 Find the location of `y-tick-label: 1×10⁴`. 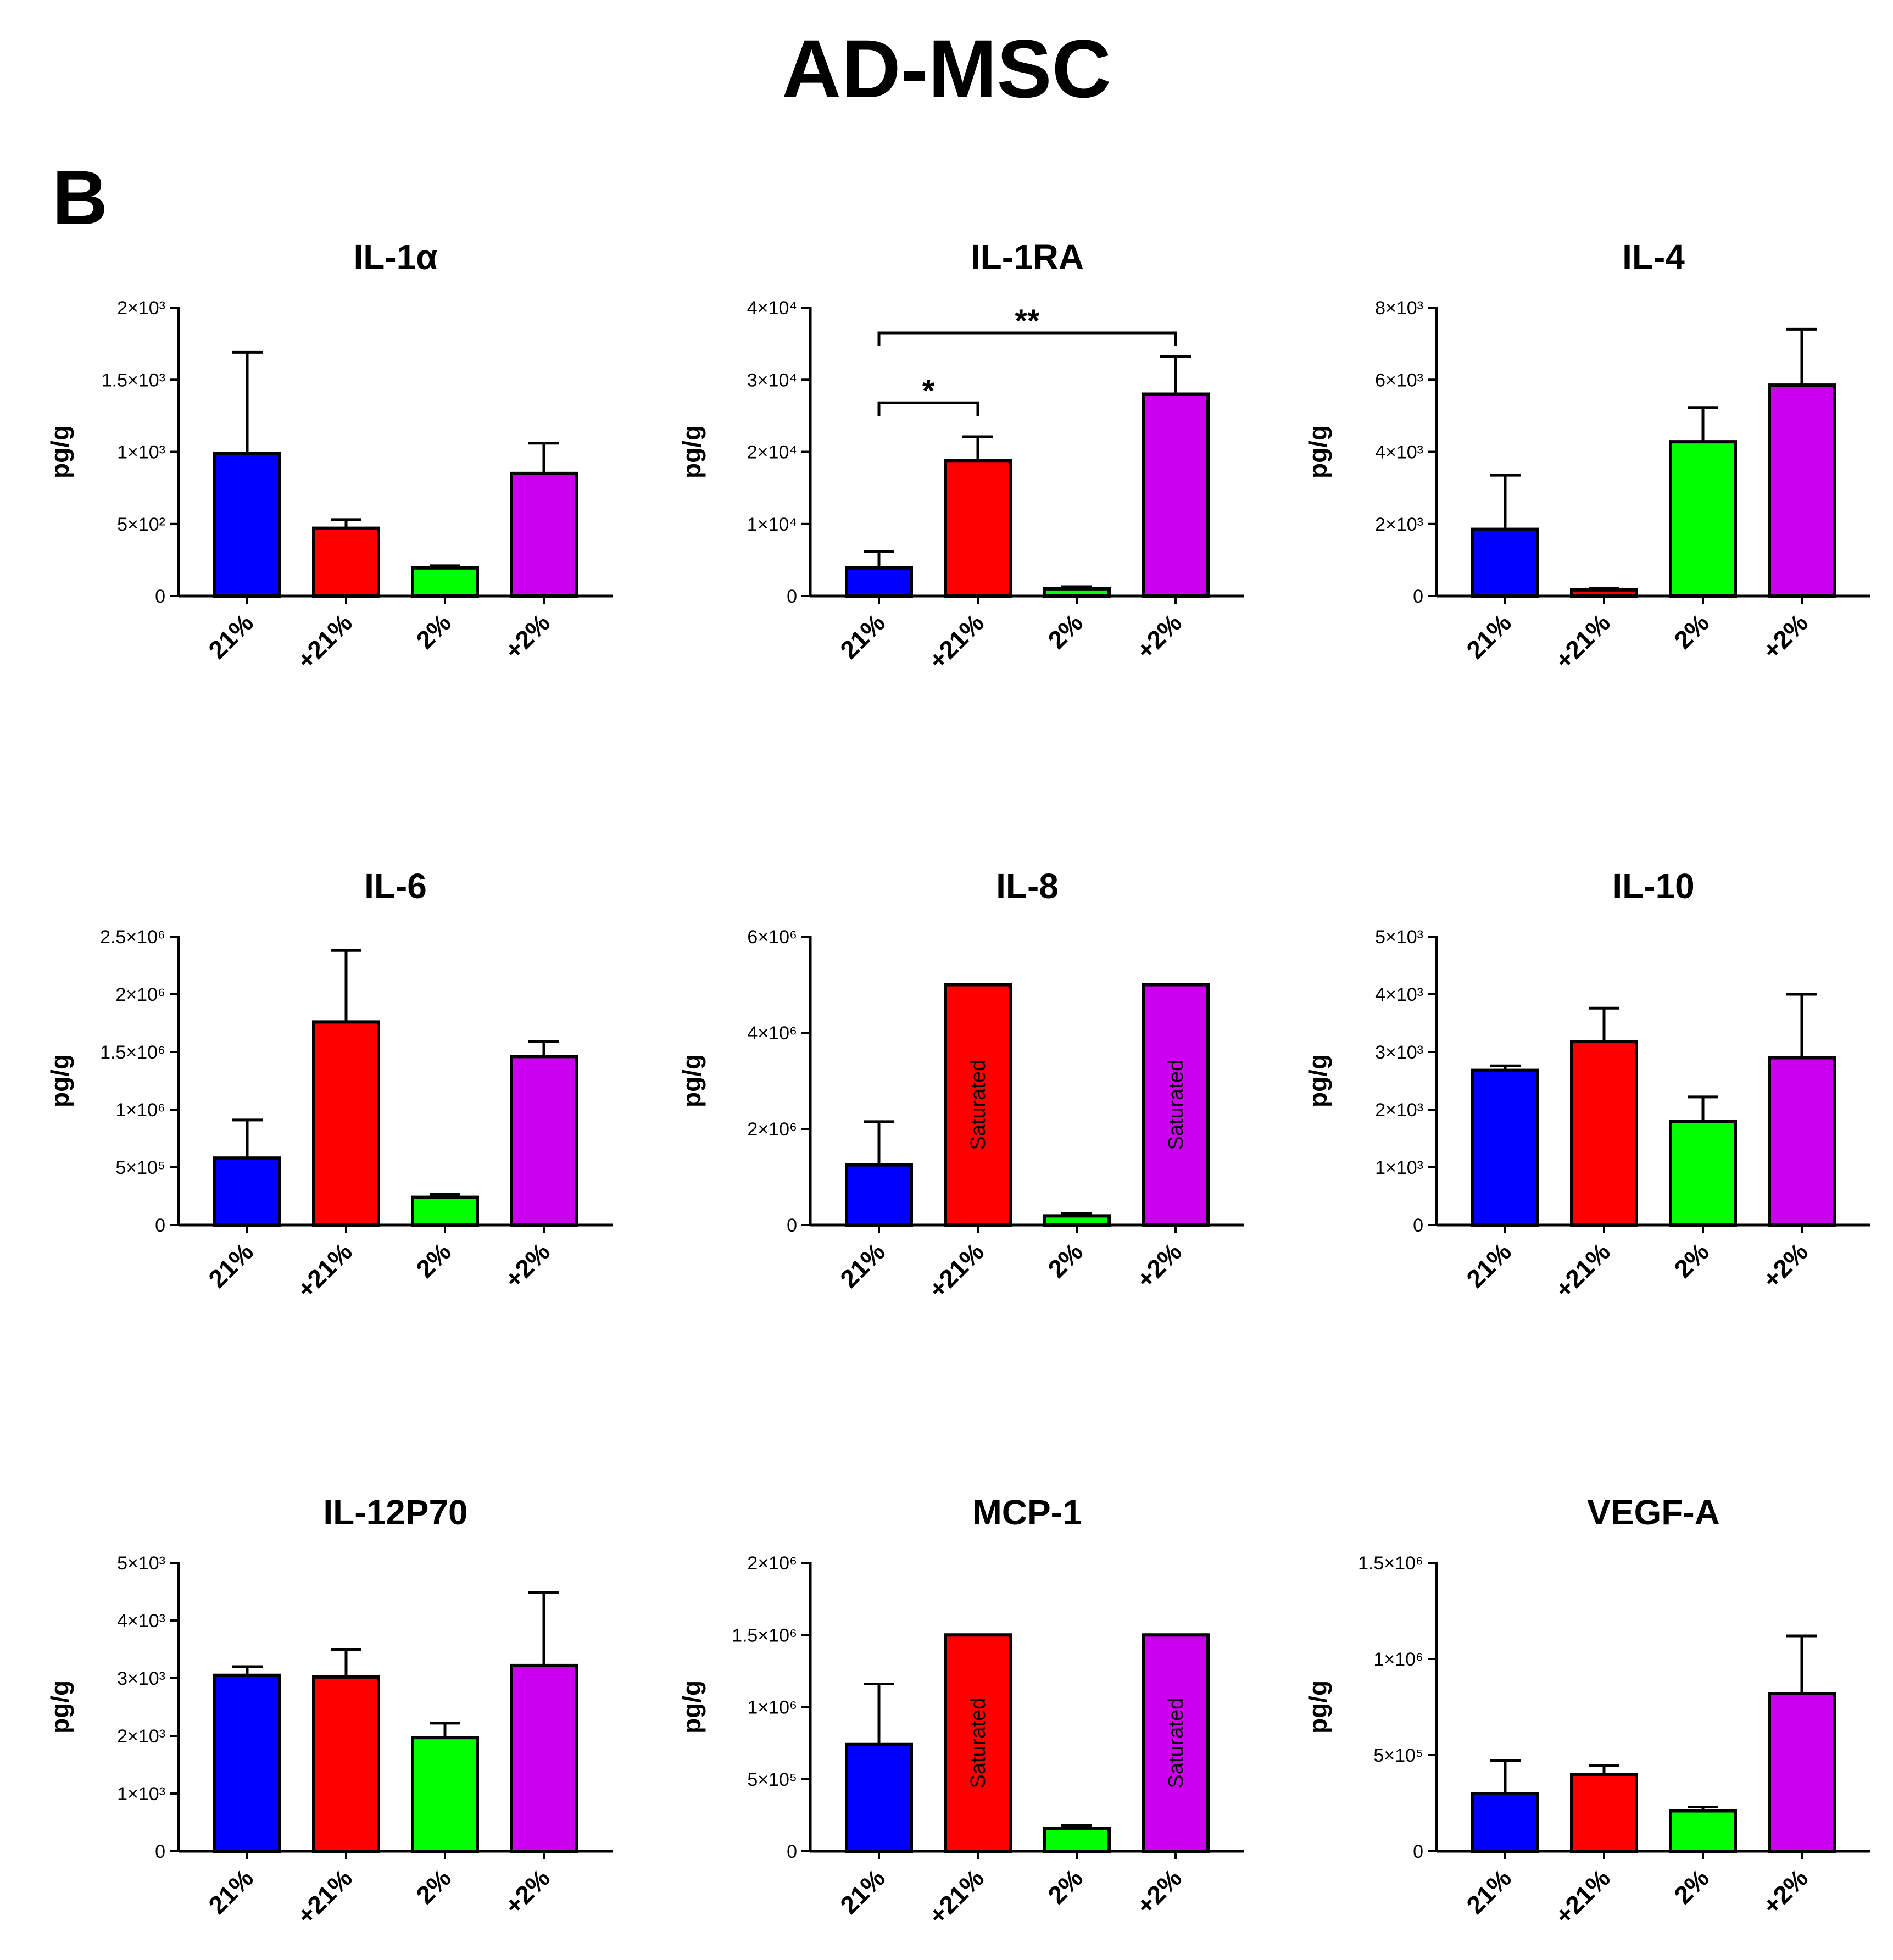

y-tick-label: 1×10⁴ is located at coordinates (772, 525).